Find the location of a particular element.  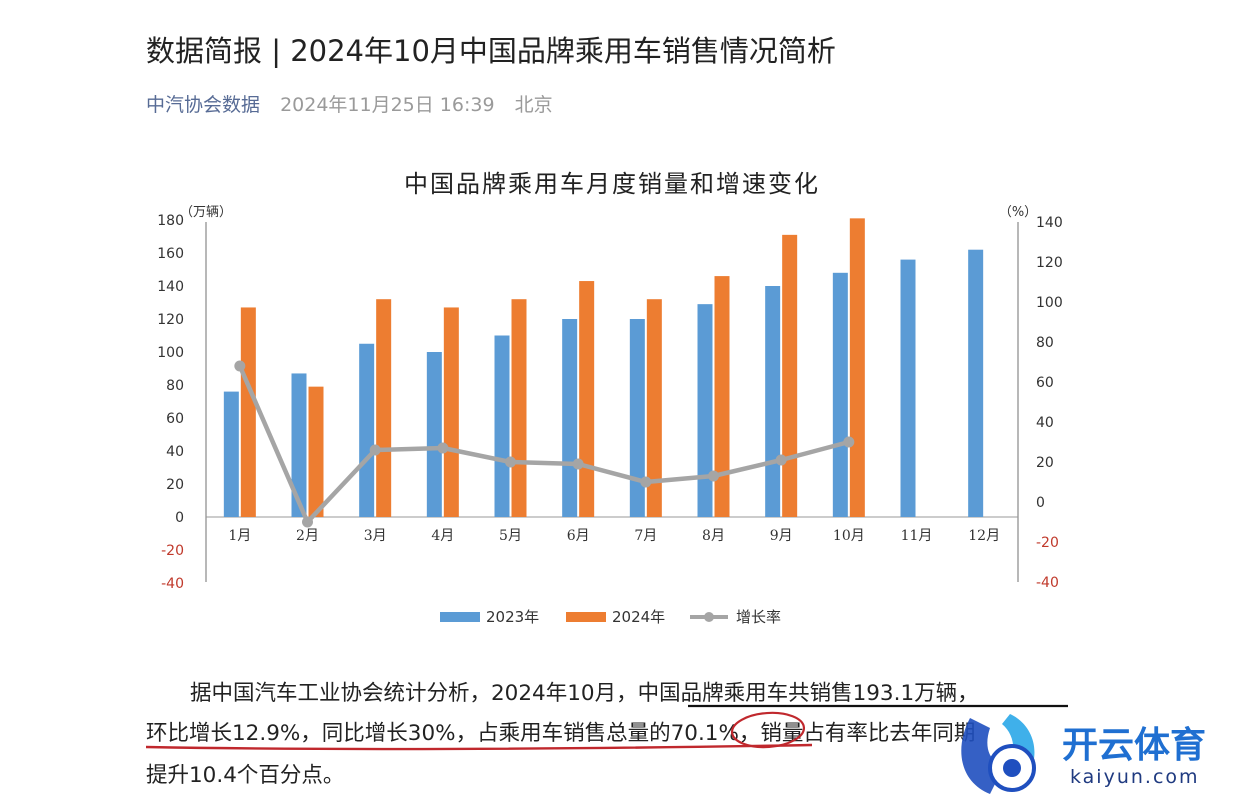

para-text-2b: 70.1% is located at coordinates (704, 733).